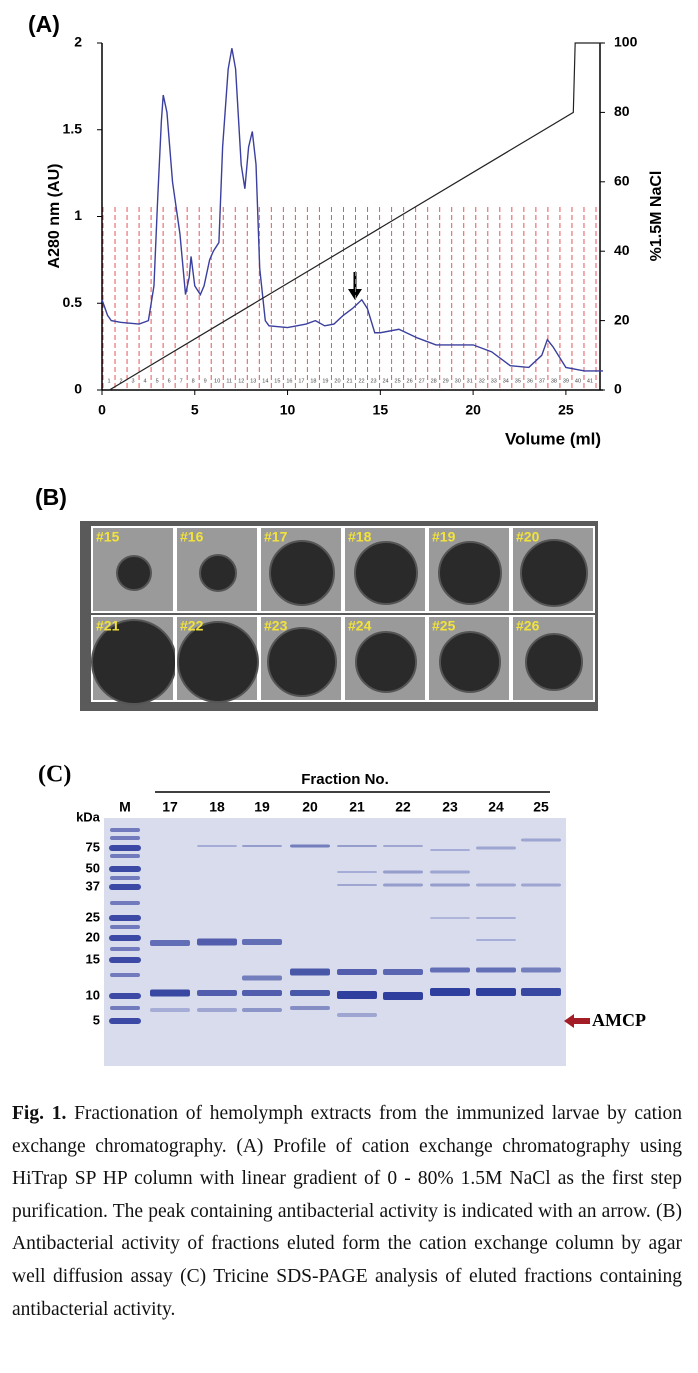 This screenshot has width=698, height=1373. What do you see at coordinates (622, 181) in the screenshot?
I see `y2-tick-label: 60` at bounding box center [622, 181].